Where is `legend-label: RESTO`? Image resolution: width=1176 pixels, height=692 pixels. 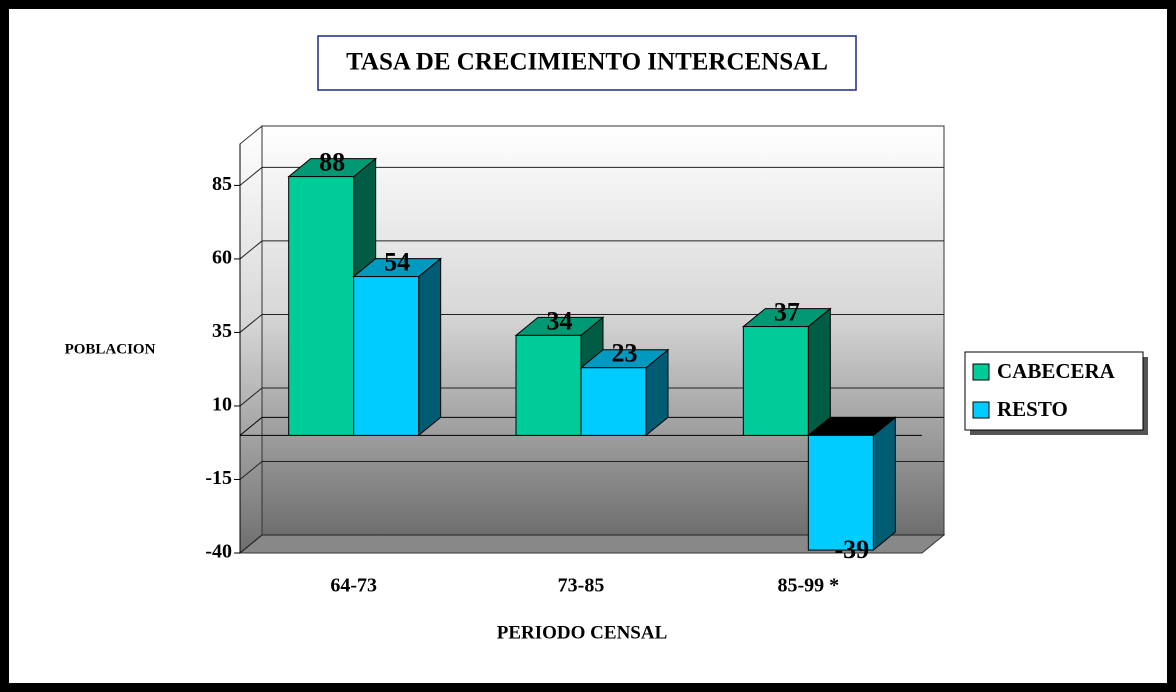 legend-label: RESTO is located at coordinates (1032, 409).